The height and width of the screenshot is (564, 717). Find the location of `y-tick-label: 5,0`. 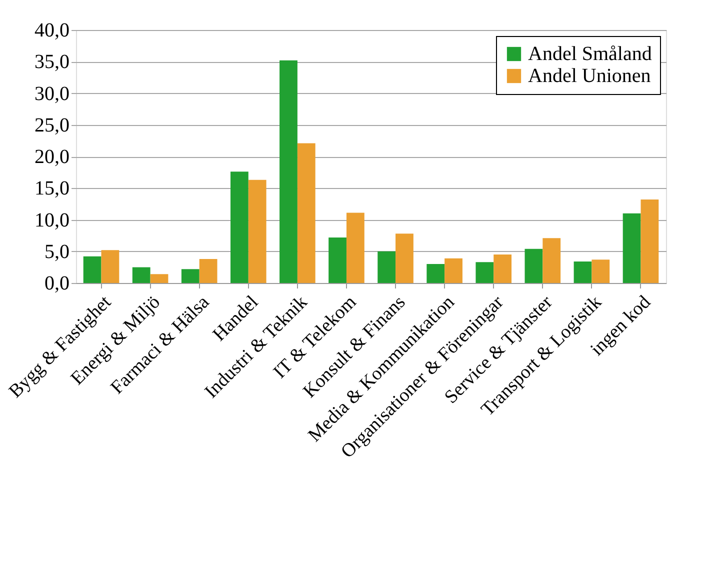

y-tick-label: 5,0 is located at coordinates (57, 251).